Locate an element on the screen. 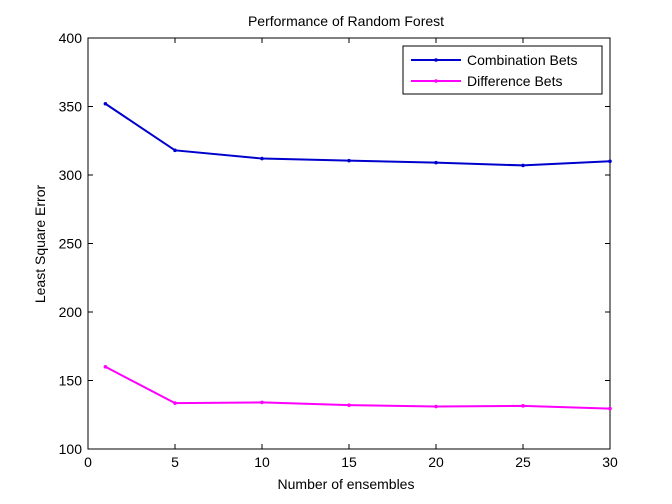 This screenshot has width=672, height=504. x-tick-label: 0 is located at coordinates (88, 462).